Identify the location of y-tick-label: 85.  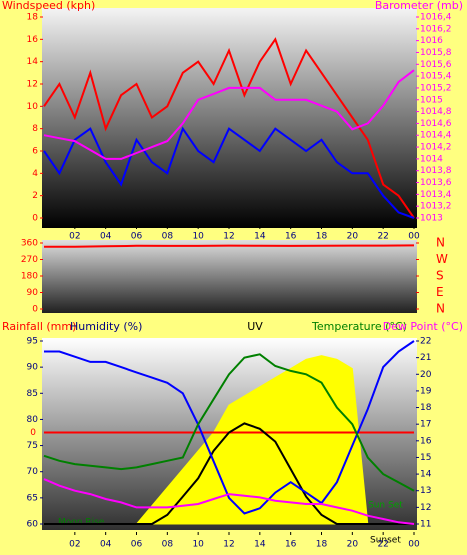
(32, 394).